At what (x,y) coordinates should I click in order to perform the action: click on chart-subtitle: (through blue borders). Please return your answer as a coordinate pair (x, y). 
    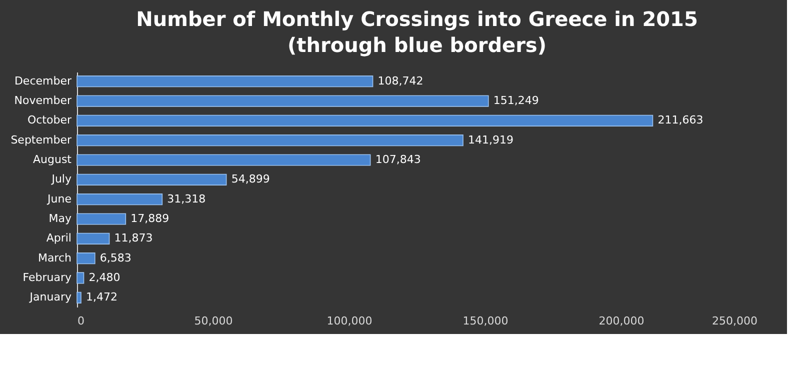
    Looking at the image, I should click on (417, 45).